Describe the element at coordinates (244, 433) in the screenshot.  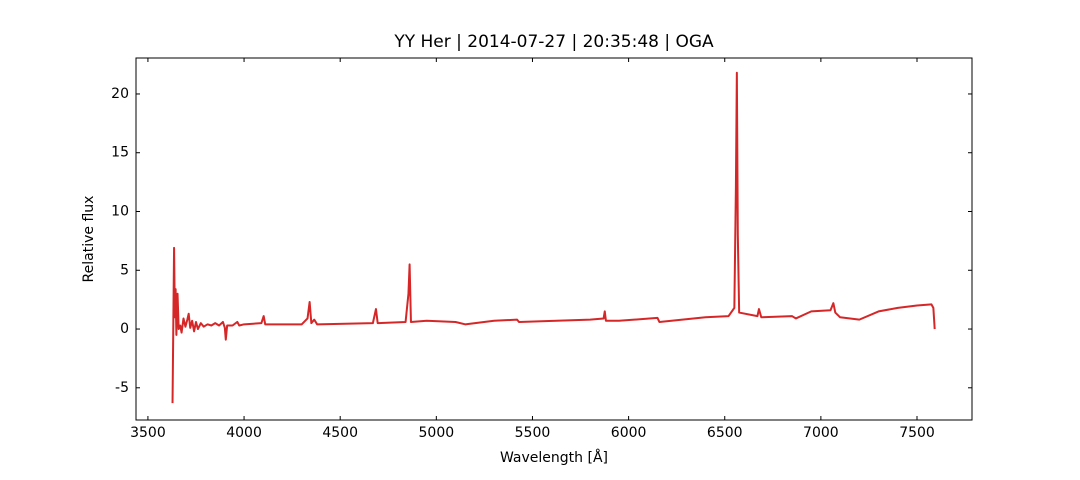
I see `x-tick-label: 4000` at that location.